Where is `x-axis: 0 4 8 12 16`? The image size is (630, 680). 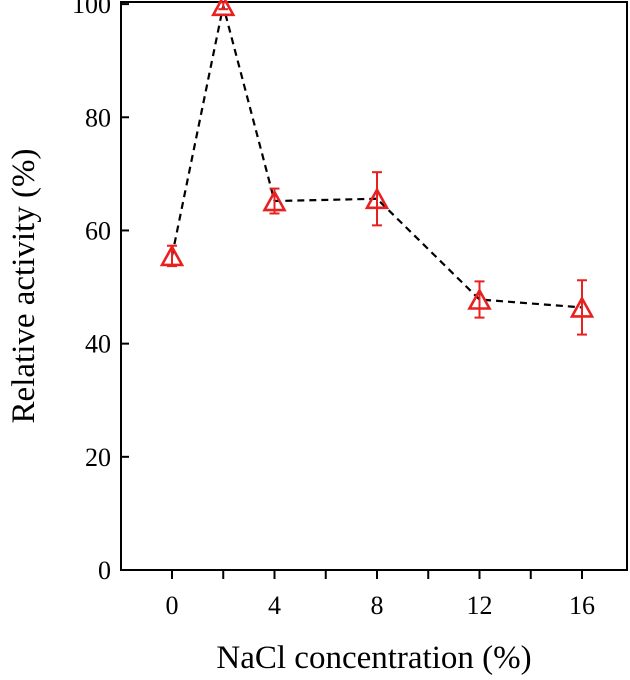 x-axis: 0 4 8 12 16 is located at coordinates (380, 595).